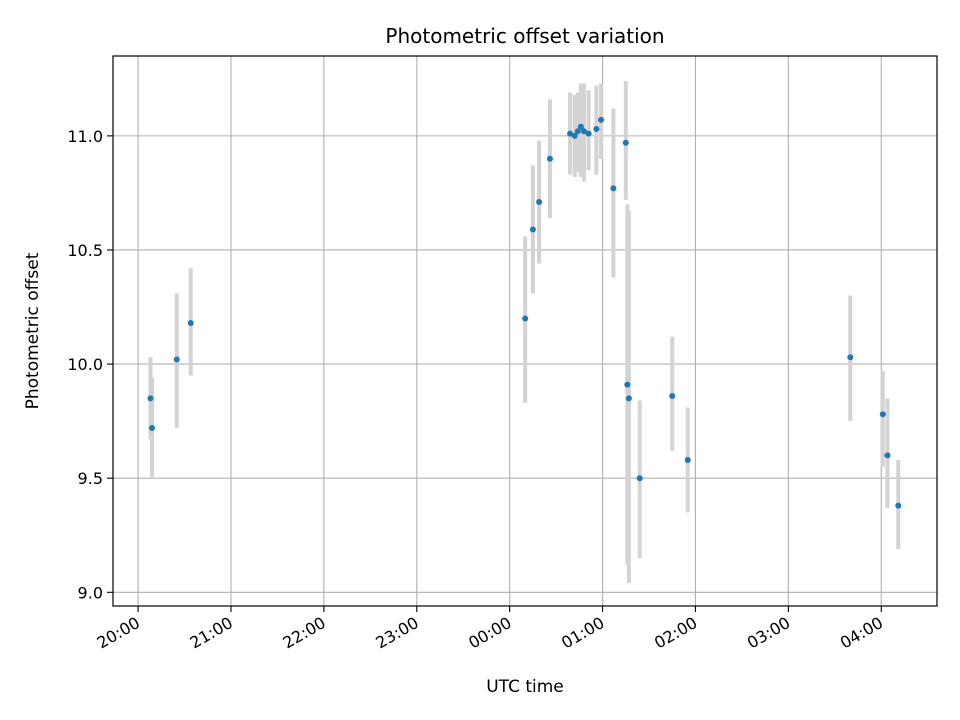  I want to click on y-tick-label: 10.5, so click(85, 250).